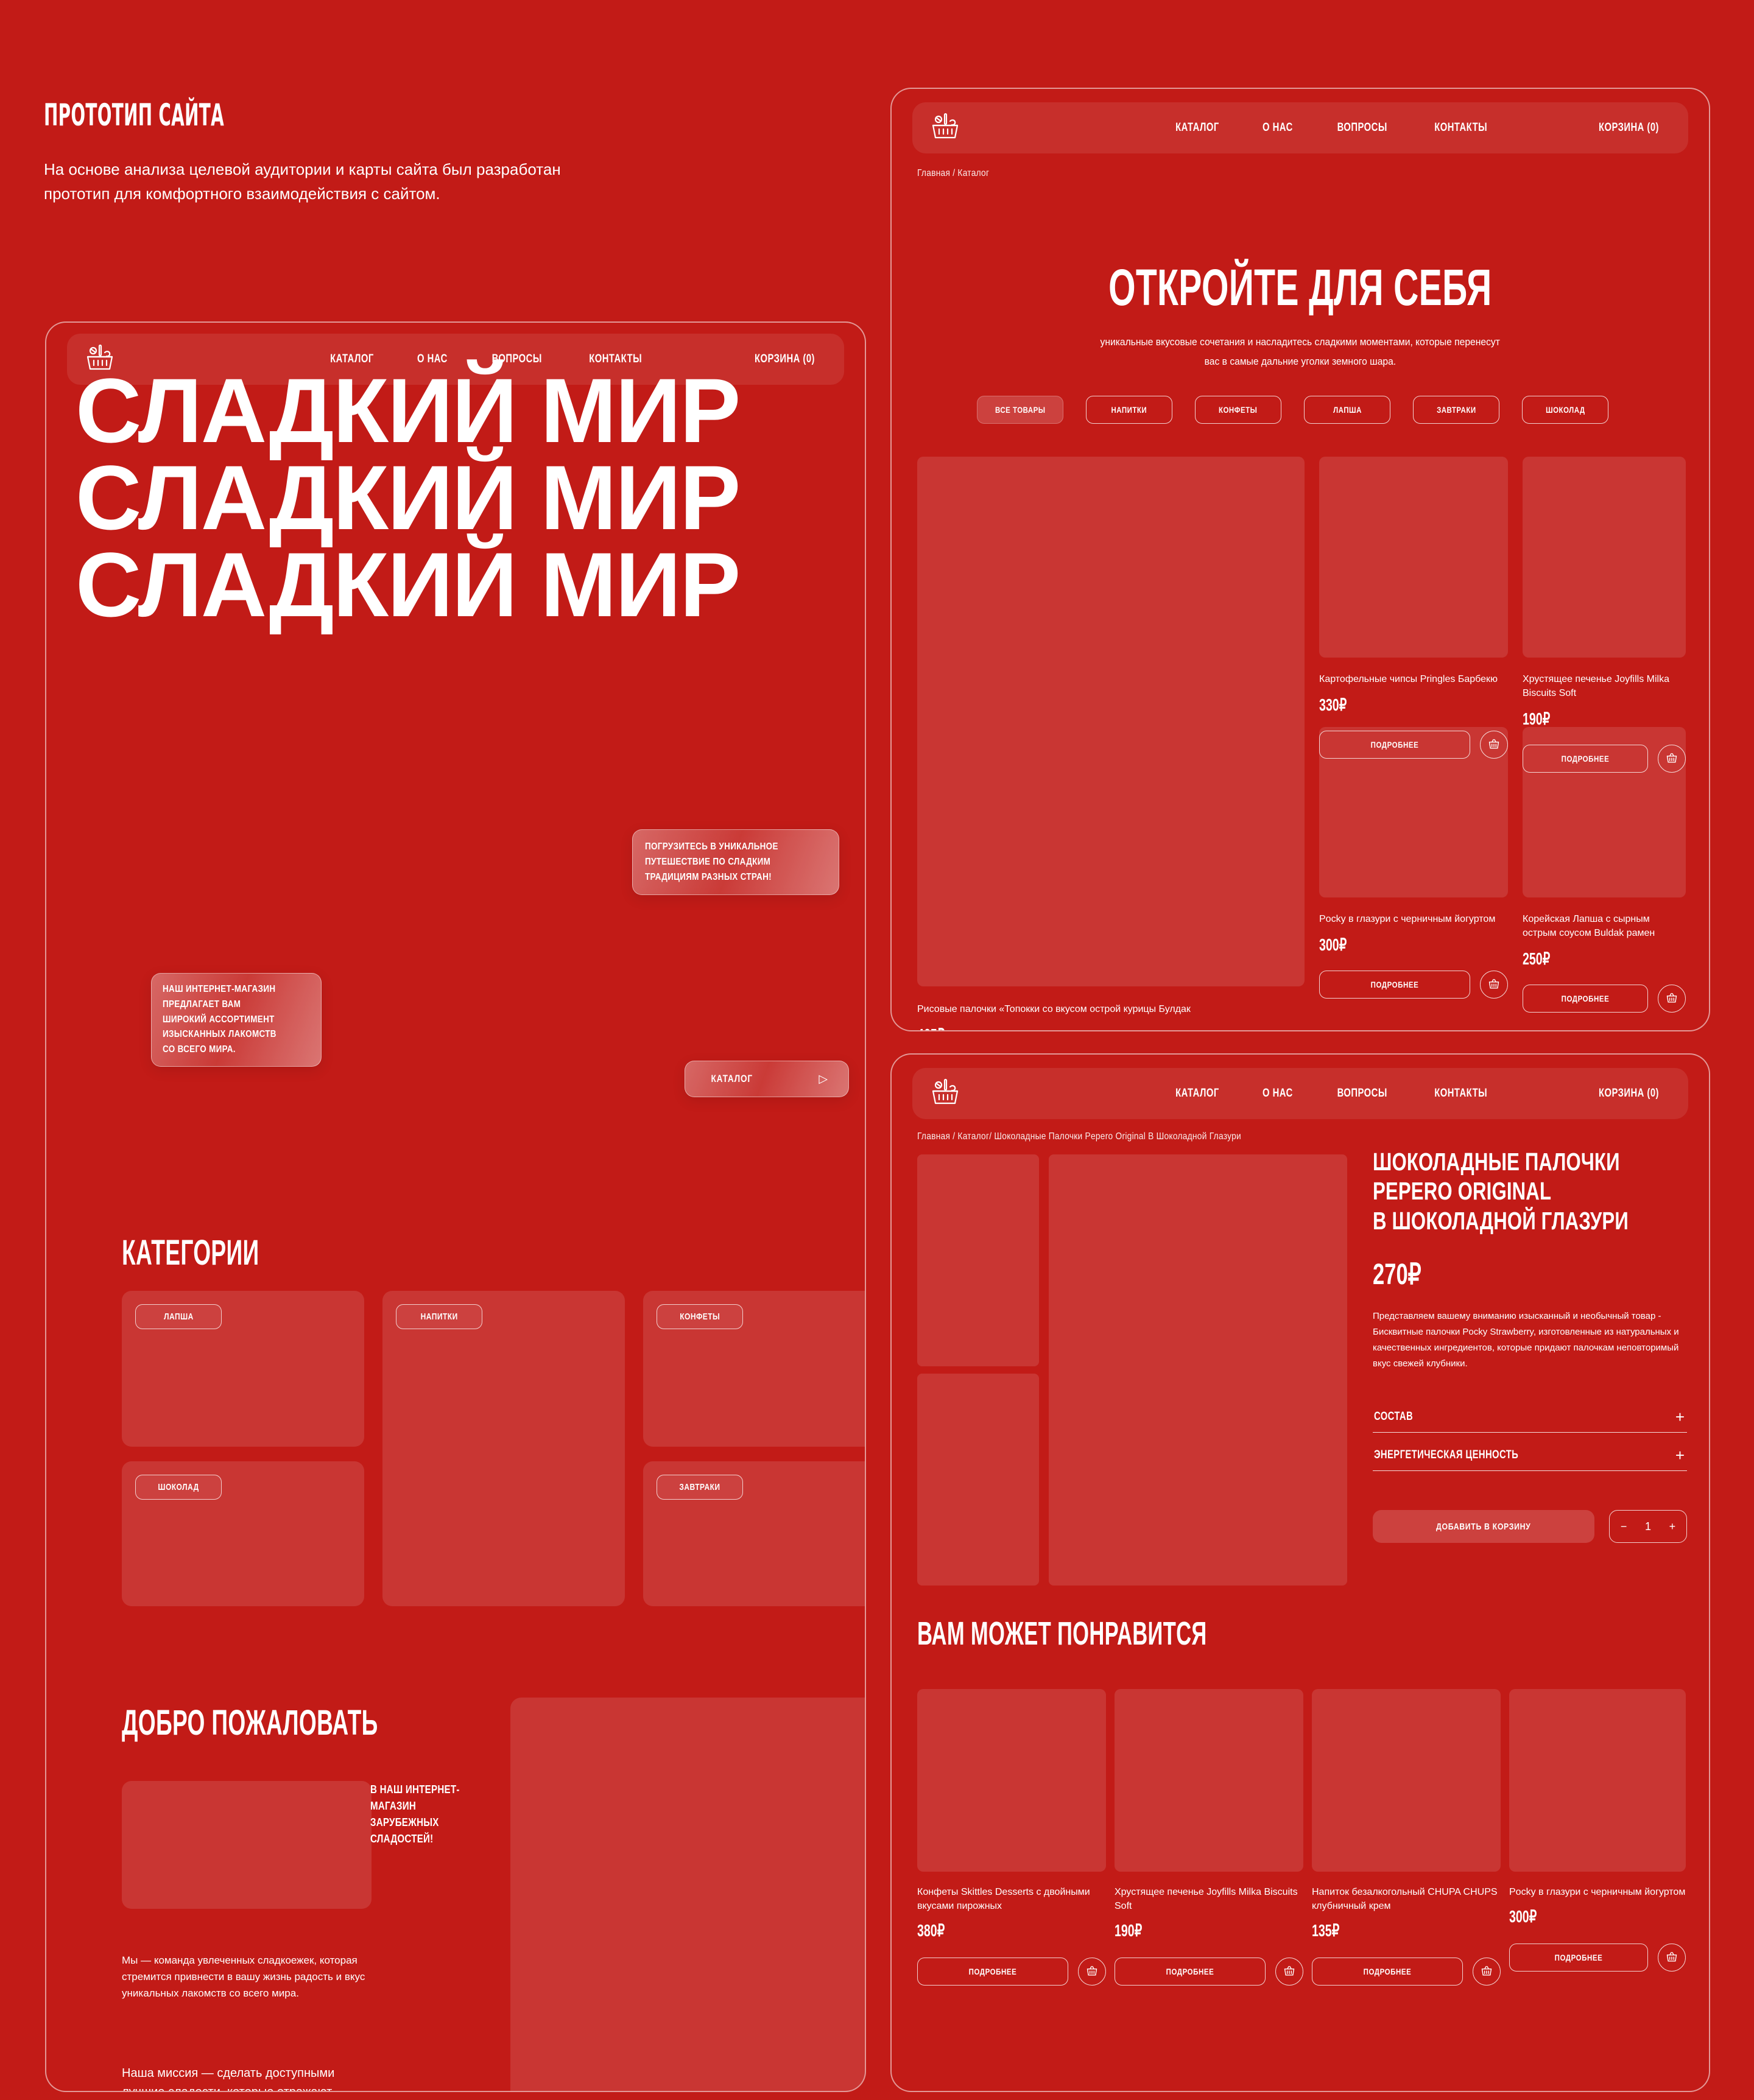 This screenshot has height=2100, width=1754. I want to click on product-price-value: 135₽, so click(1326, 1930).